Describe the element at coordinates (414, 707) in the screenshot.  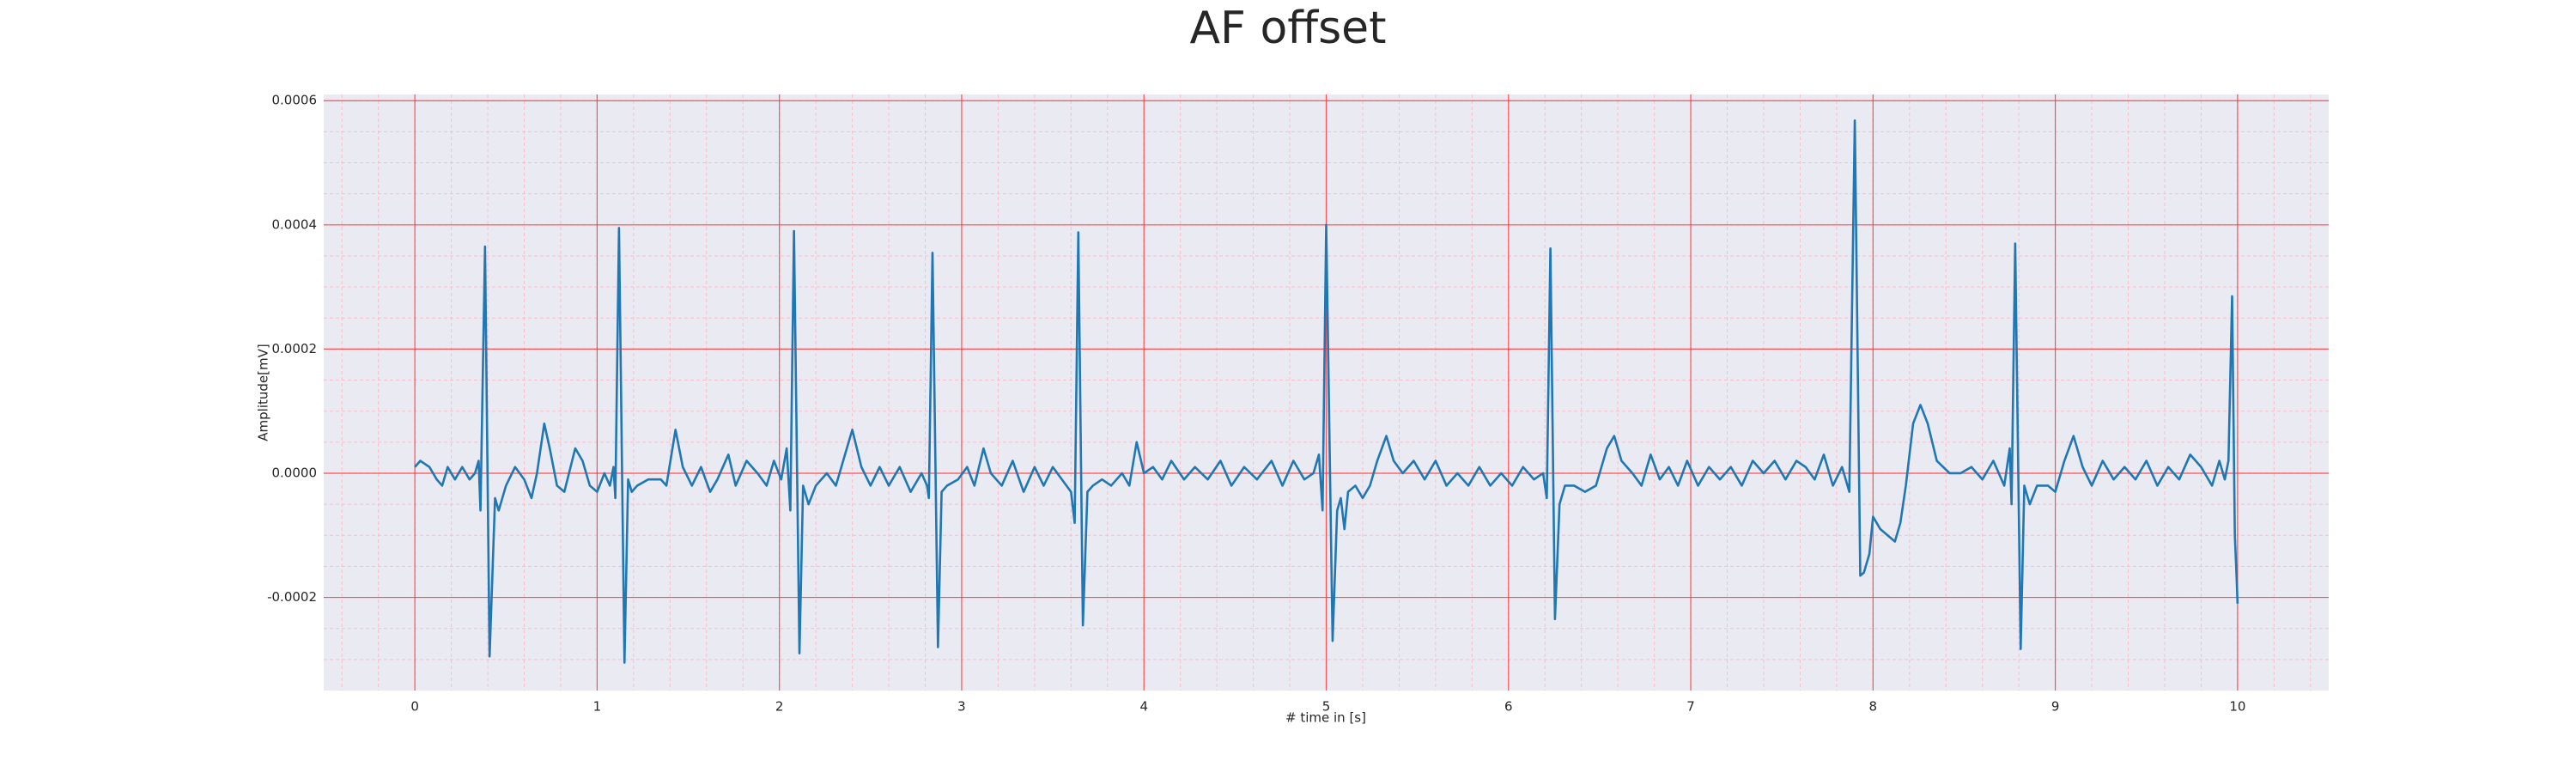
I see `x-tick-label: 0` at that location.